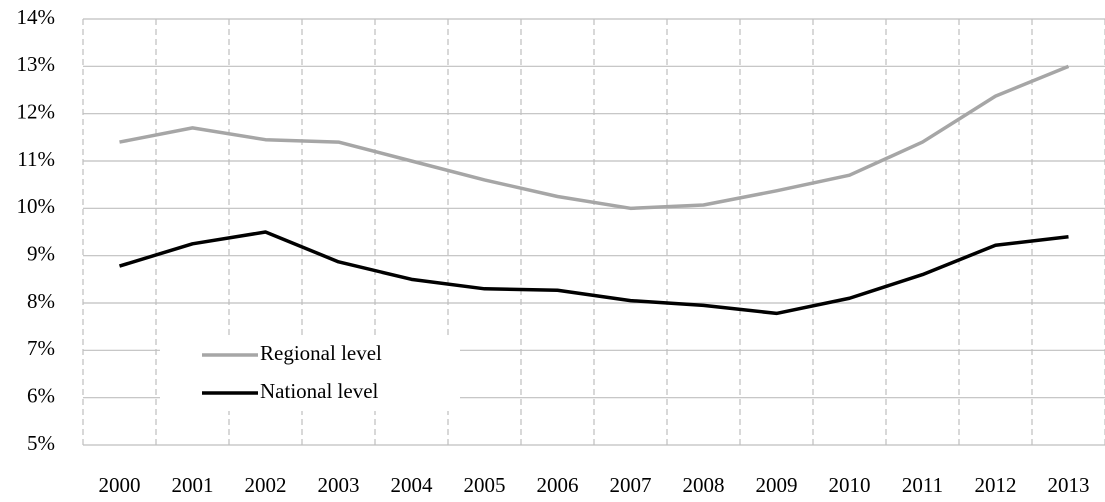 The image size is (1105, 502). Describe the element at coordinates (321, 353) in the screenshot. I see `legend-label: Regional level` at that location.